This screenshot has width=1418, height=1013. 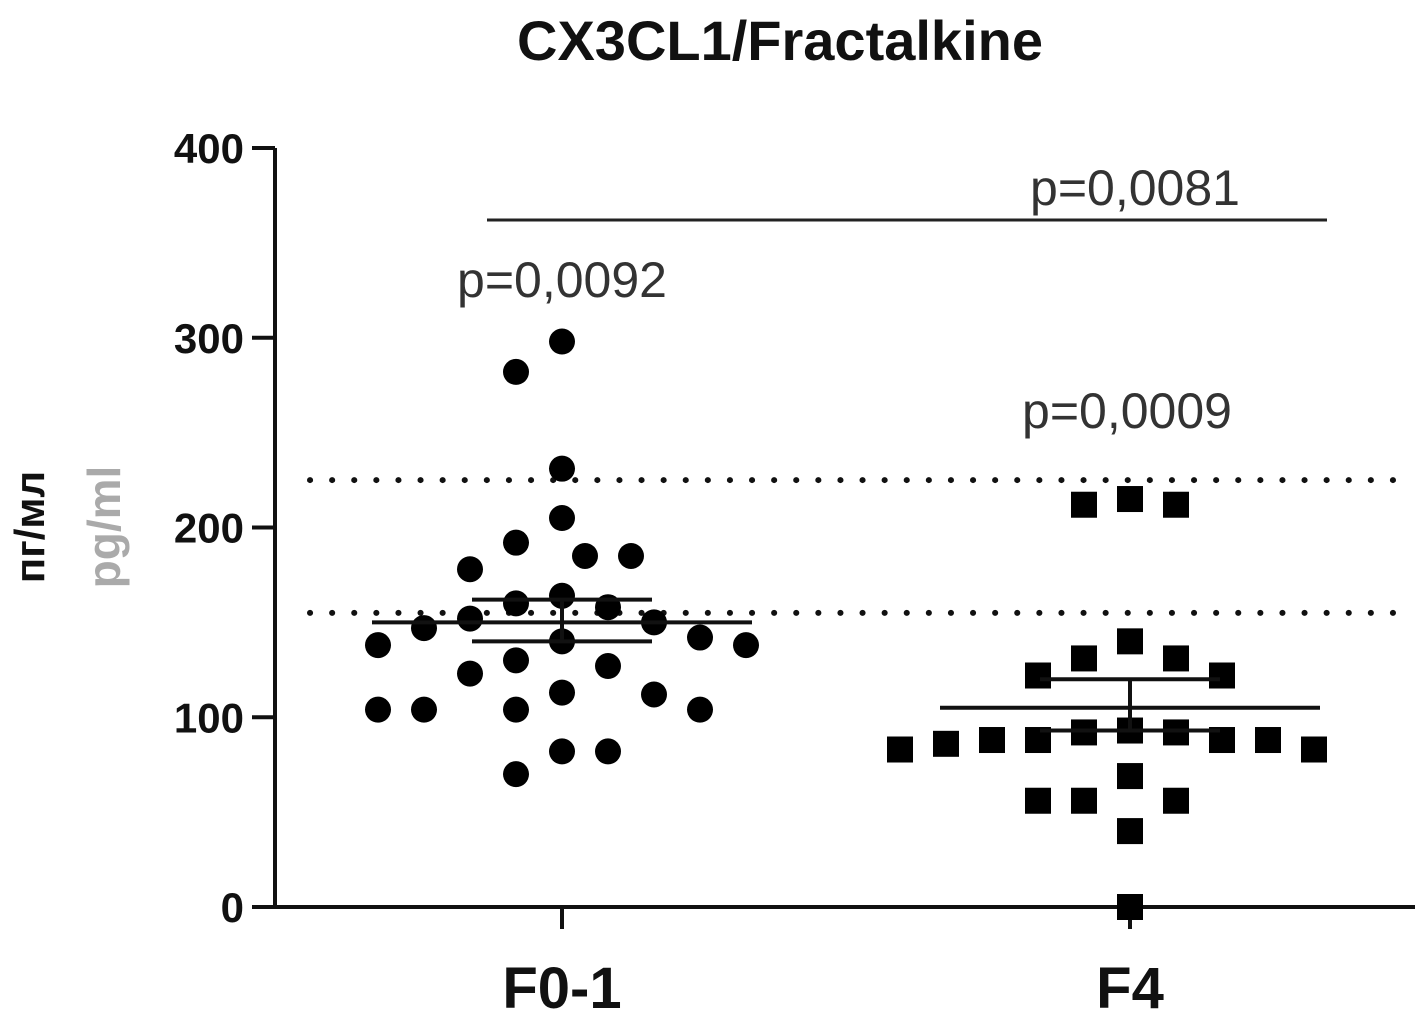 What do you see at coordinates (209, 528) in the screenshot?
I see `y-tick-label: 200` at bounding box center [209, 528].